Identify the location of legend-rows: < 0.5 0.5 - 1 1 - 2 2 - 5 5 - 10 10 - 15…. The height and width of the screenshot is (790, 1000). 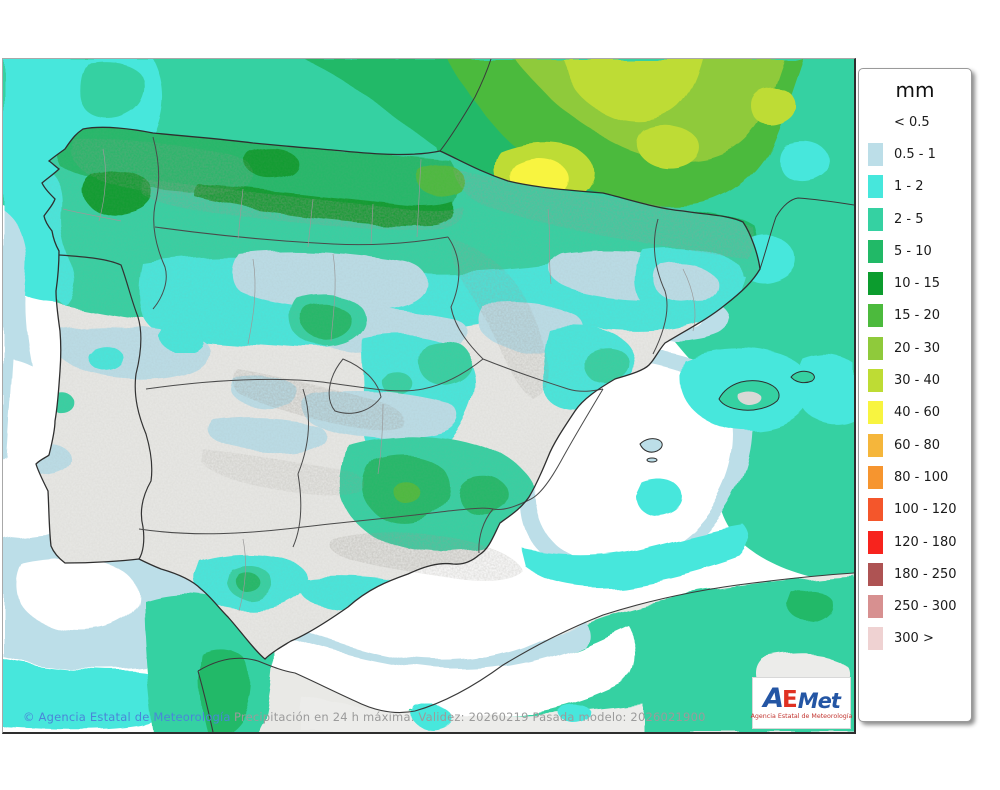
(915, 380).